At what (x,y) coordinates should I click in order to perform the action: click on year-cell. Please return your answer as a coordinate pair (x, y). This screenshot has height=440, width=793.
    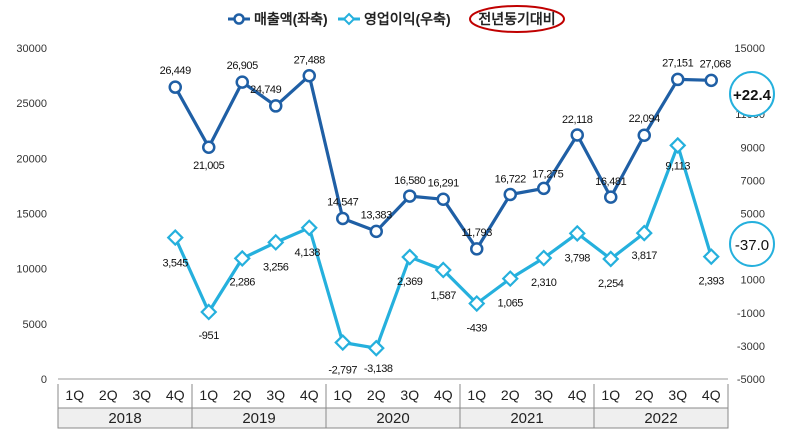
    Looking at the image, I should click on (661, 418).